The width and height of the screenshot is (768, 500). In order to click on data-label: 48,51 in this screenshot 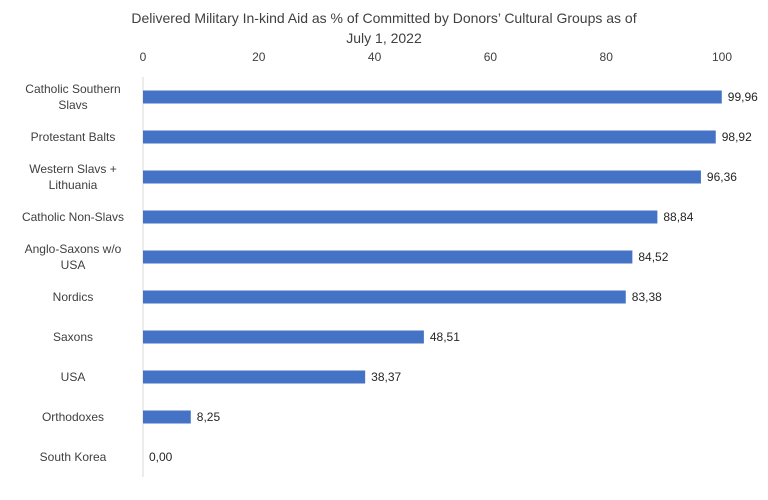, I will do `click(445, 337)`.